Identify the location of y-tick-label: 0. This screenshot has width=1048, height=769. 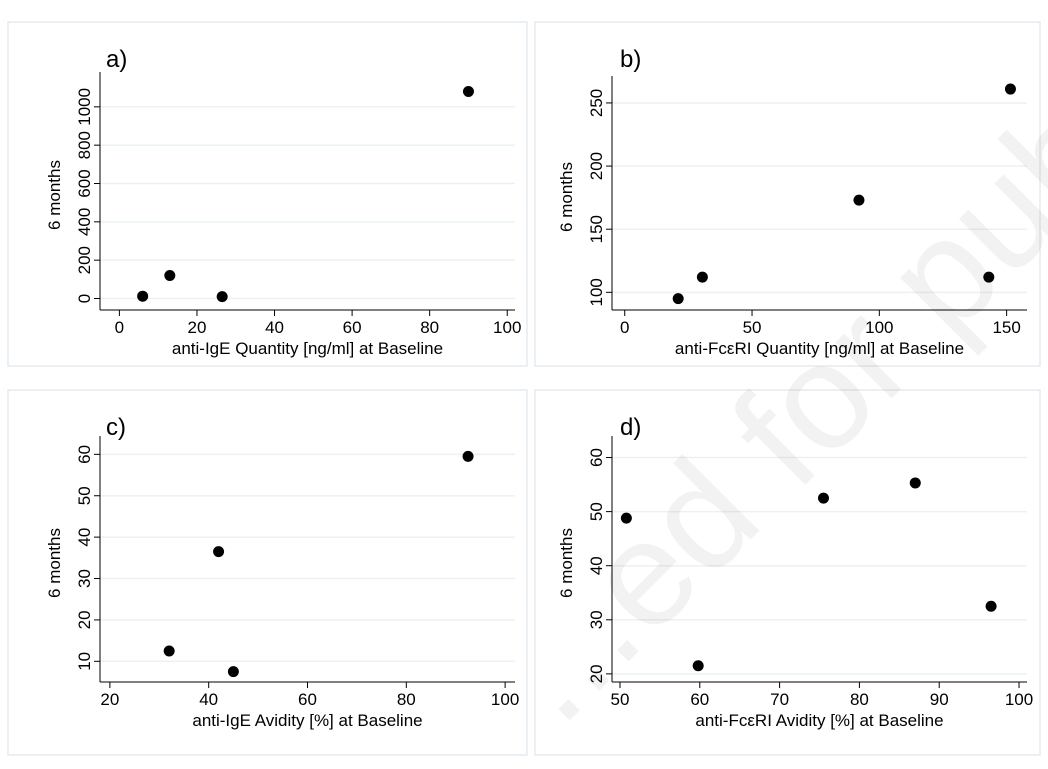
(84, 298).